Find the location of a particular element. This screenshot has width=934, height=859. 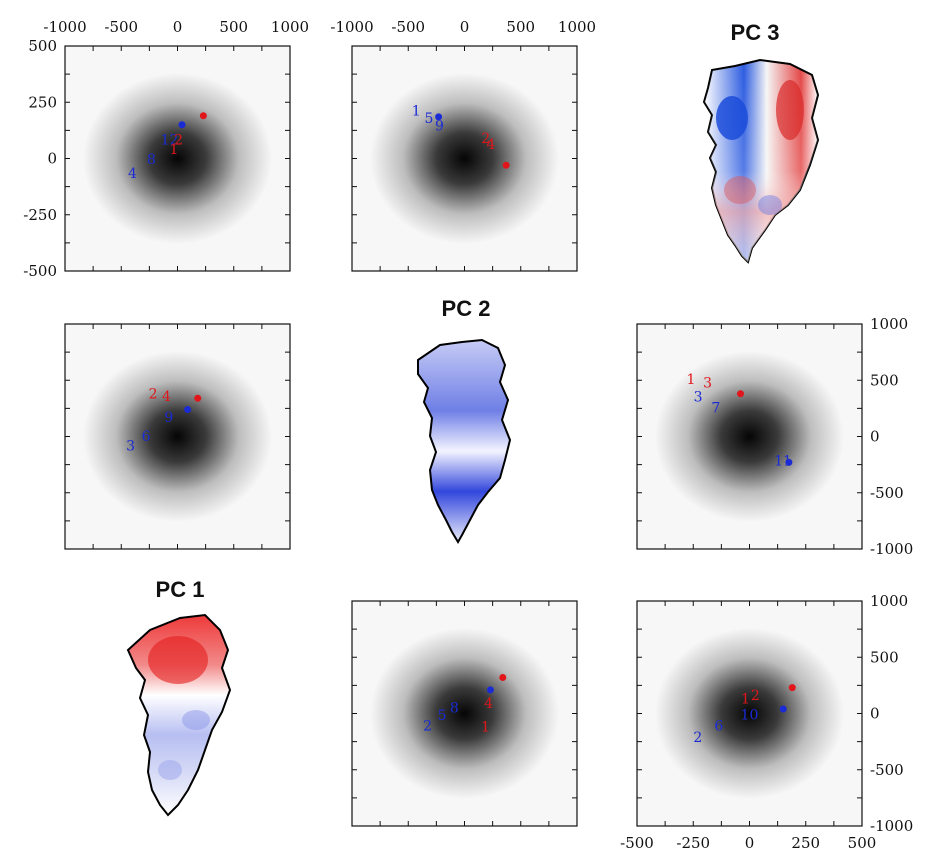

x-tick-label: 250 is located at coordinates (805, 843).